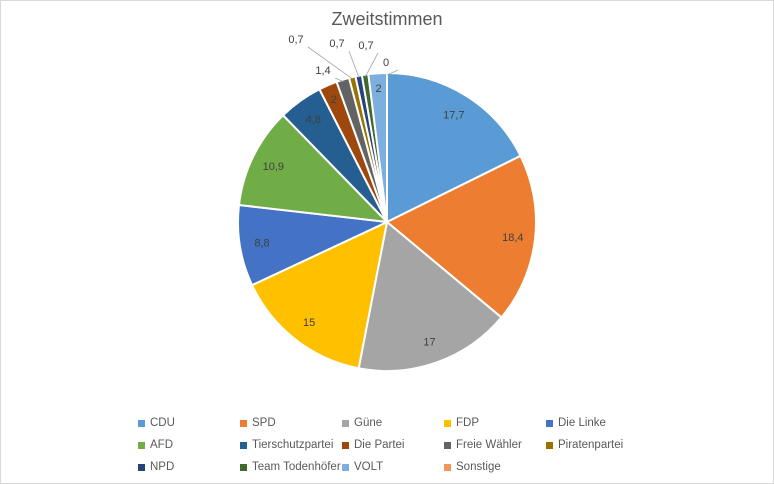  What do you see at coordinates (264, 423) in the screenshot?
I see `legend-label: SPD` at bounding box center [264, 423].